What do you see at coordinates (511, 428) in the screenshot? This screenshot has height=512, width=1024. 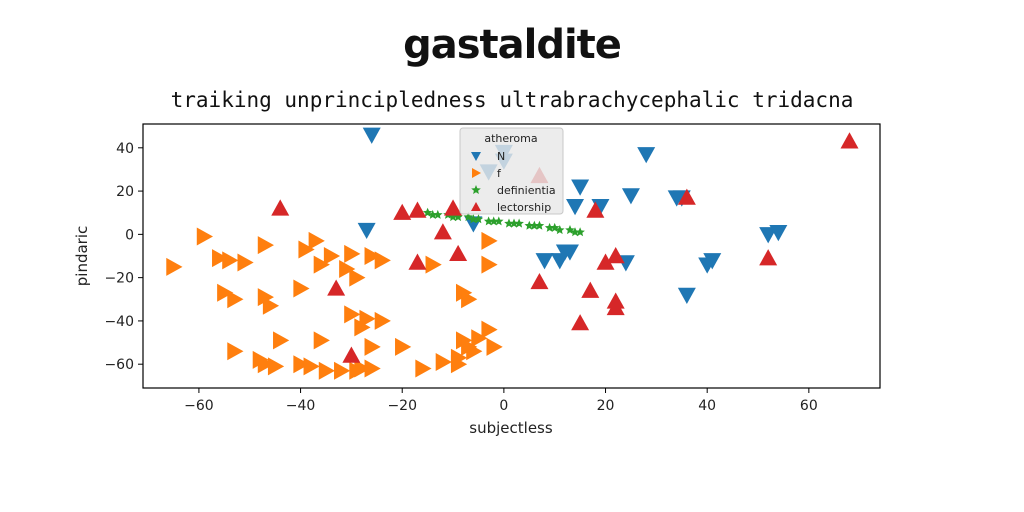 I see `x-axis-label: subjectless` at bounding box center [511, 428].